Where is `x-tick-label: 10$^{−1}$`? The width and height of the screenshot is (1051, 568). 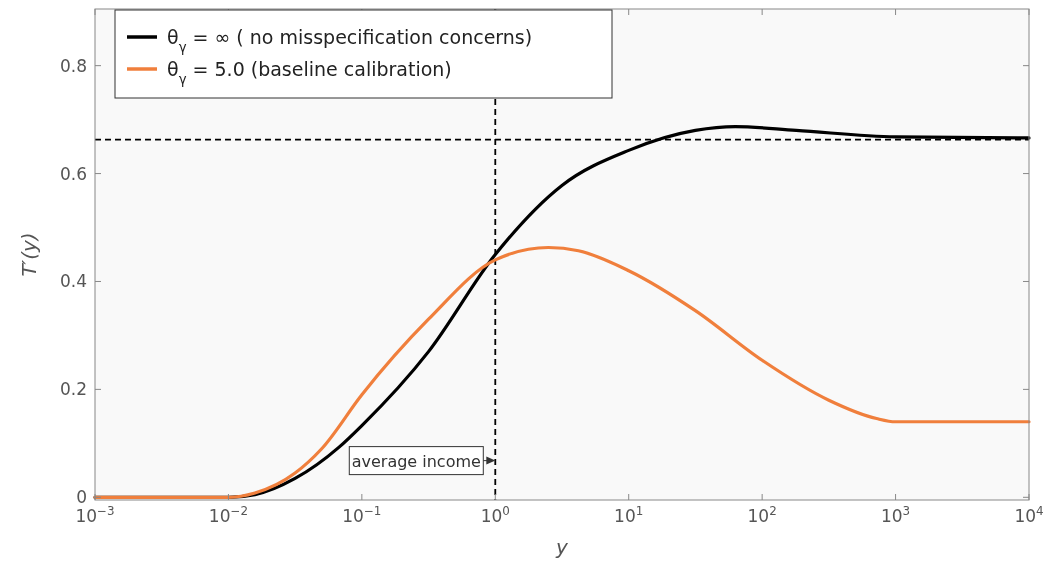 x-tick-label: 10$^{−1}$ is located at coordinates (362, 515).